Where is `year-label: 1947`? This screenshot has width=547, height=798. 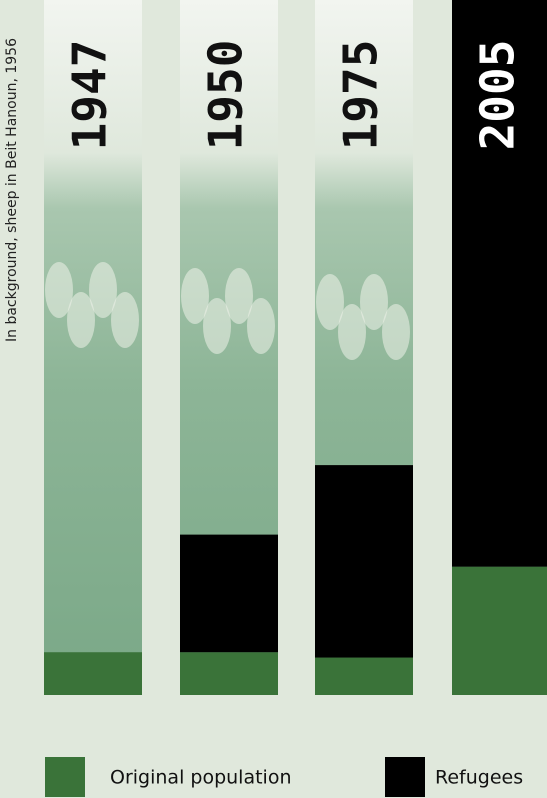
year-label: 1947 is located at coordinates (90, 95).